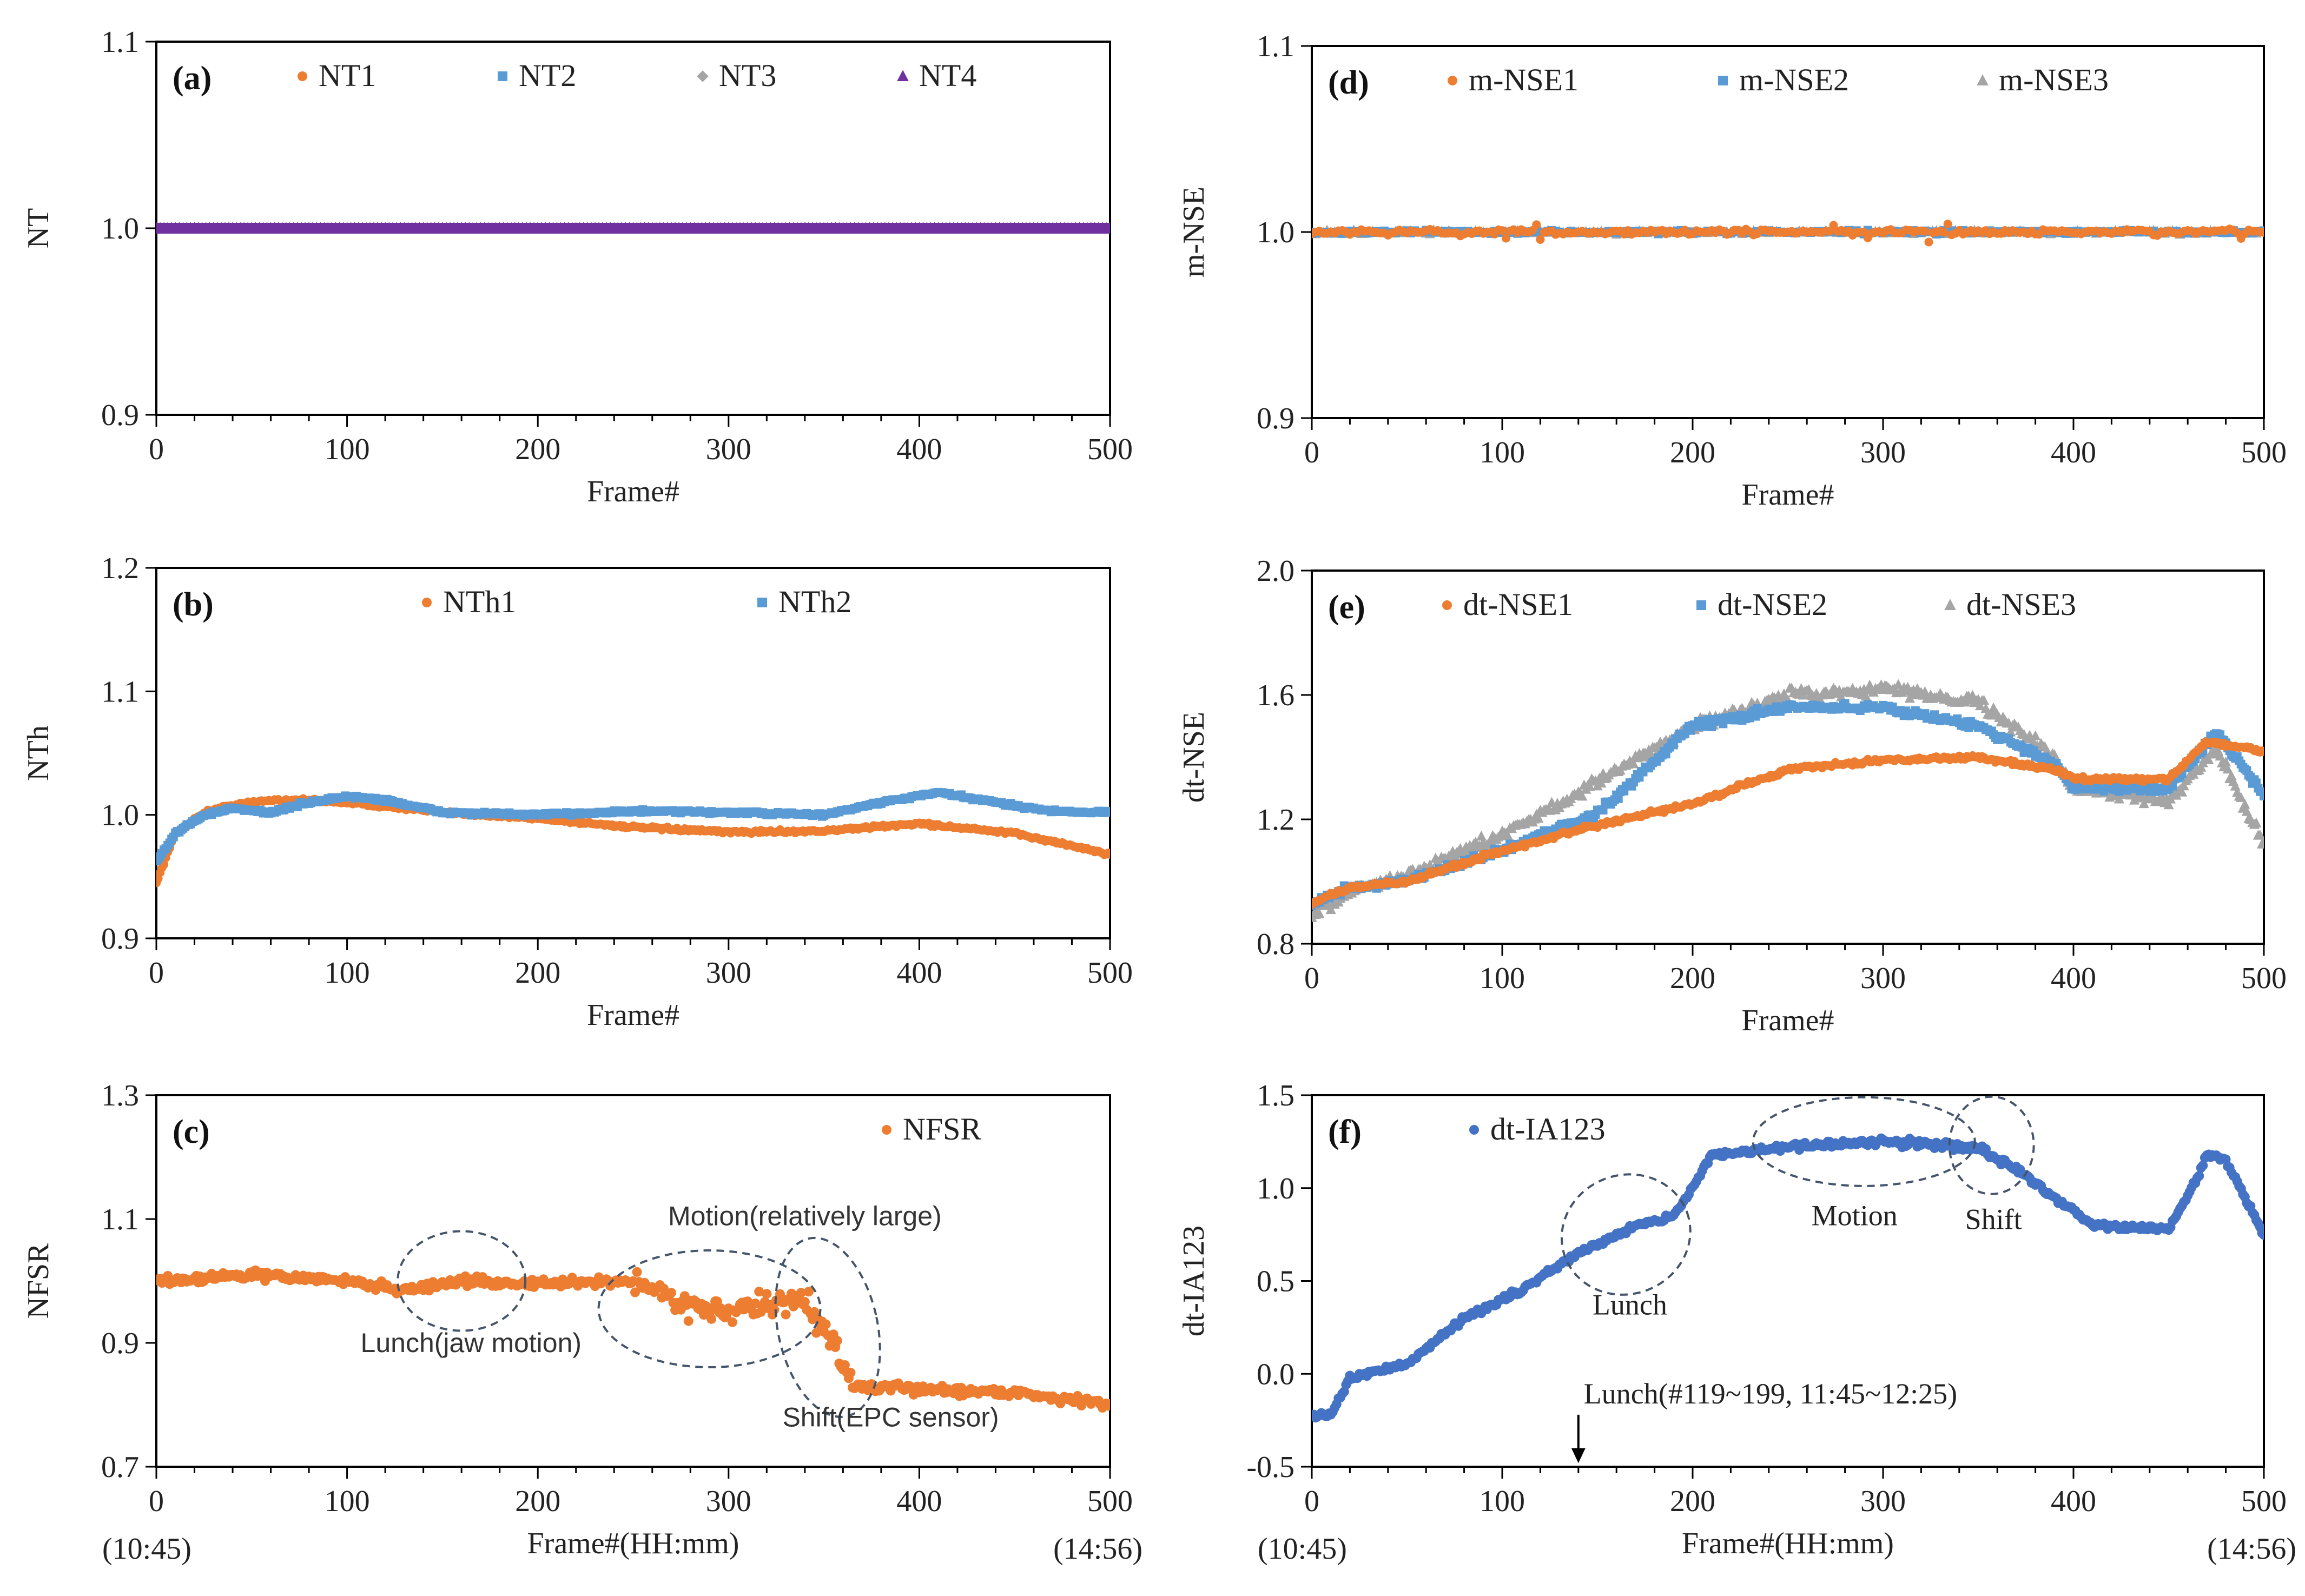 This screenshot has height=1596, width=2305. Describe the element at coordinates (120, 1343) in the screenshot. I see `y-tick-label: 0.9` at that location.